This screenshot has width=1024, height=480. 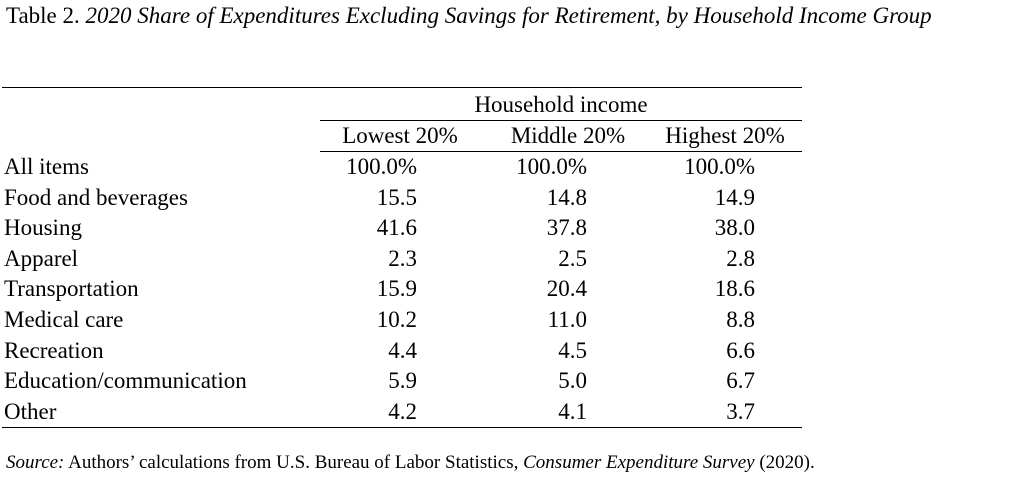 I want to click on table-row: Food and beverages 15.5 14.8 14.9, so click(x=402, y=198).